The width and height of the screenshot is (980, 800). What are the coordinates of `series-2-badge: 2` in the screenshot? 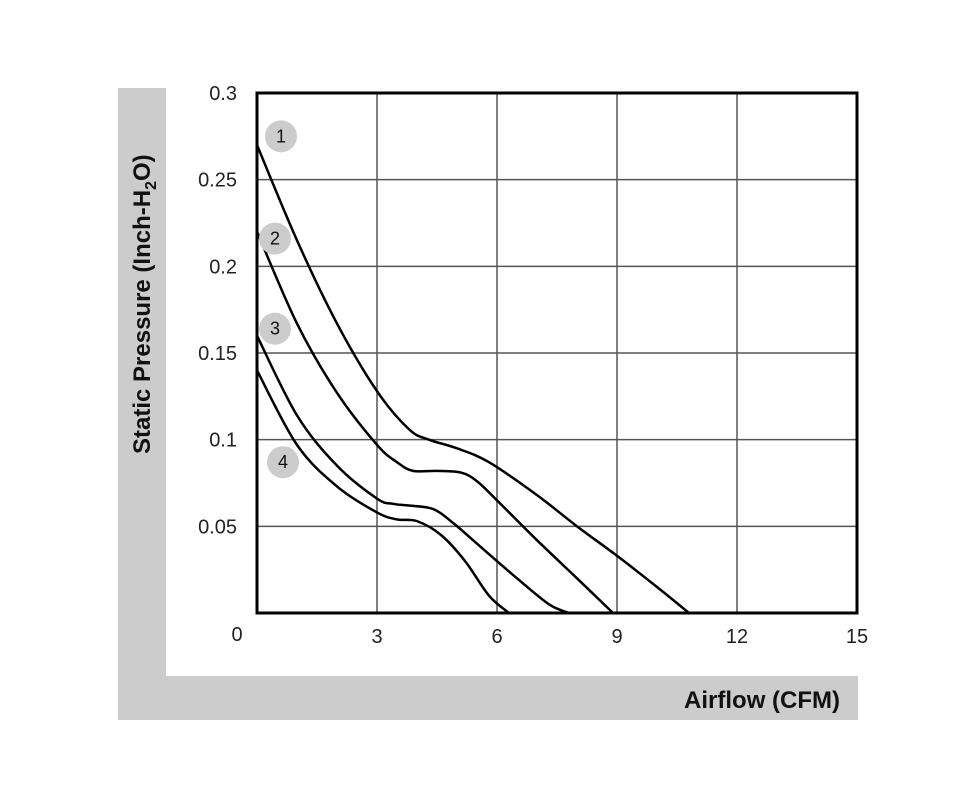 It's located at (275, 238).